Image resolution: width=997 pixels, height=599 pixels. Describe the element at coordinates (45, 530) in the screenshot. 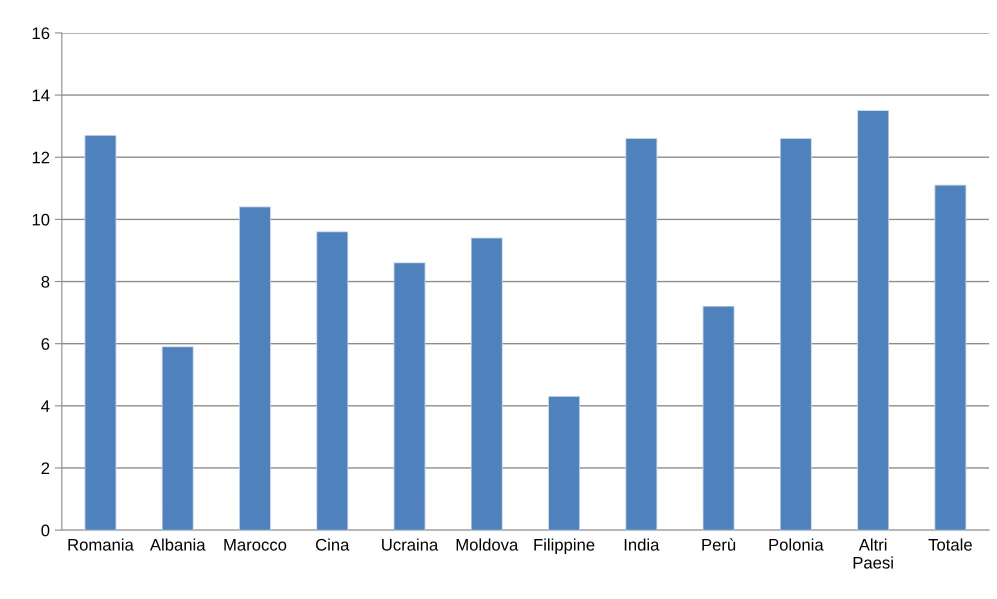

I see `y-tick-label: 0` at that location.